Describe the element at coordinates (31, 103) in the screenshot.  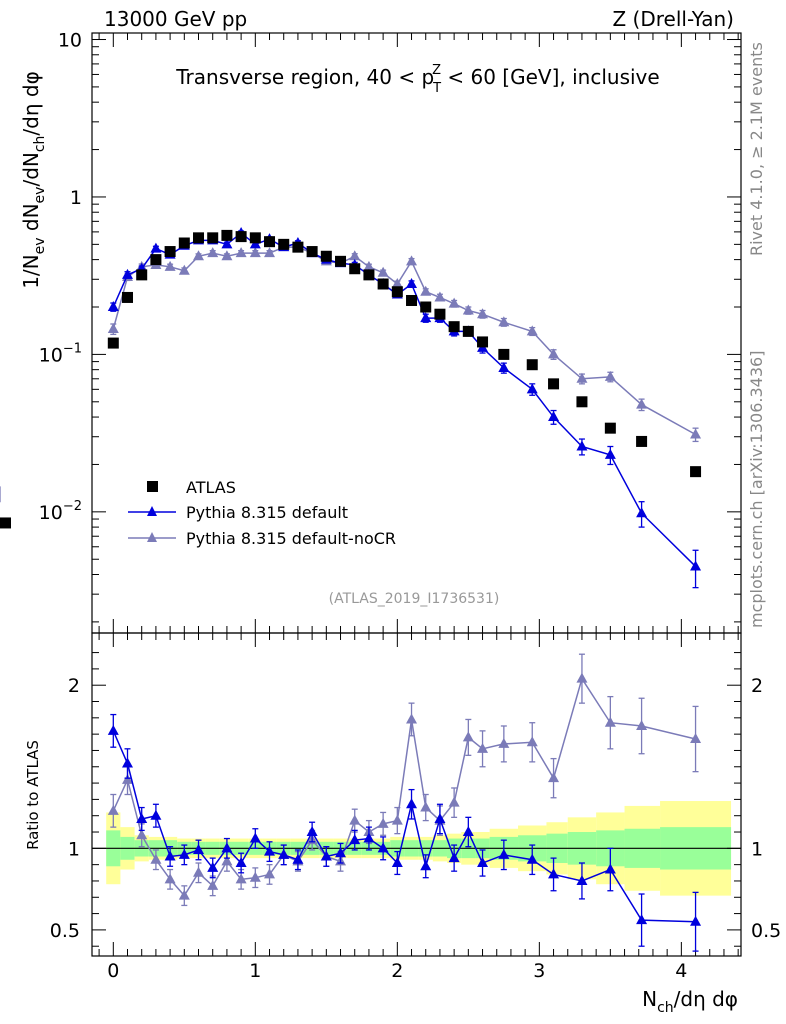
I see `ylabel-d: /dη dφ` at that location.